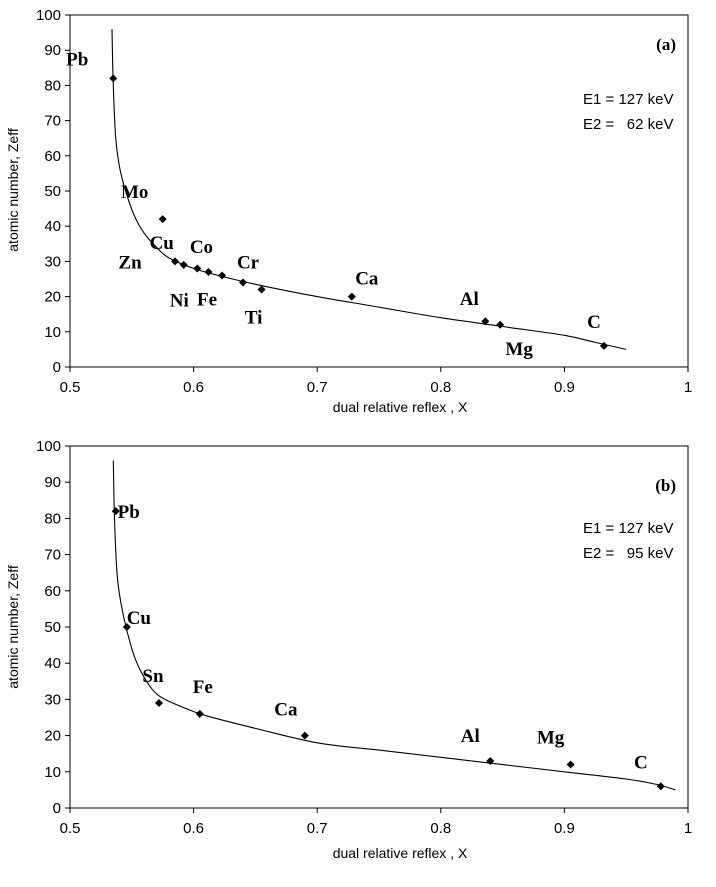 This screenshot has height=887, width=716. Describe the element at coordinates (248, 263) in the screenshot. I see `point-label-cr: Cr` at that location.